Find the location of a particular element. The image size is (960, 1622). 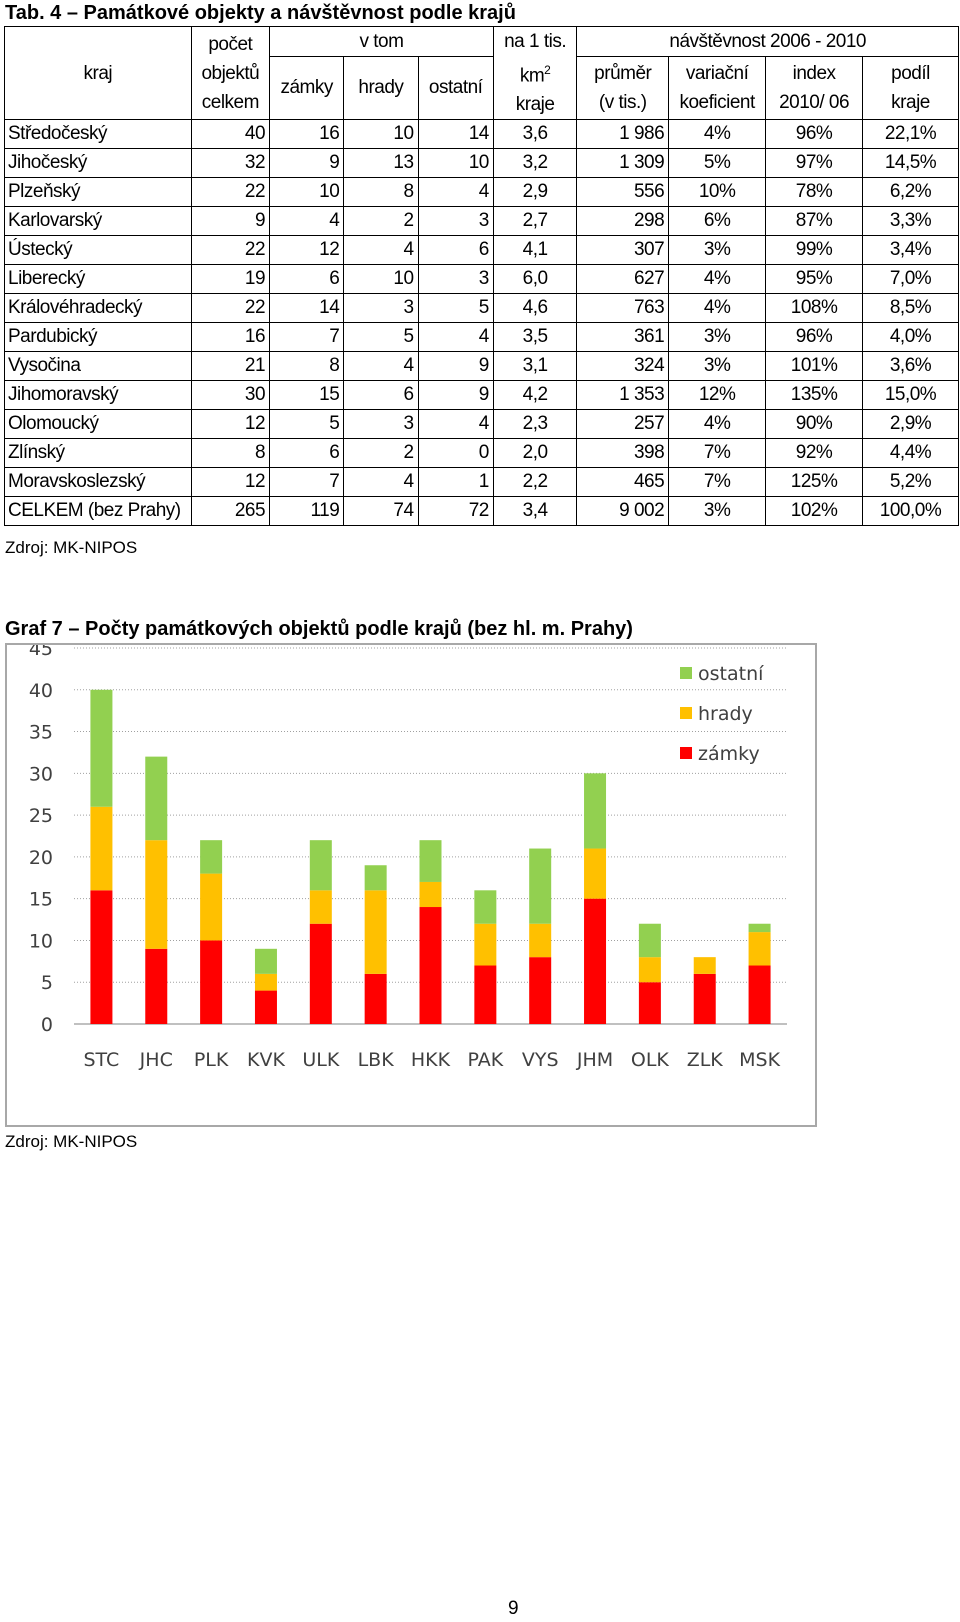

x-tick-label: VYS is located at coordinates (540, 1060).